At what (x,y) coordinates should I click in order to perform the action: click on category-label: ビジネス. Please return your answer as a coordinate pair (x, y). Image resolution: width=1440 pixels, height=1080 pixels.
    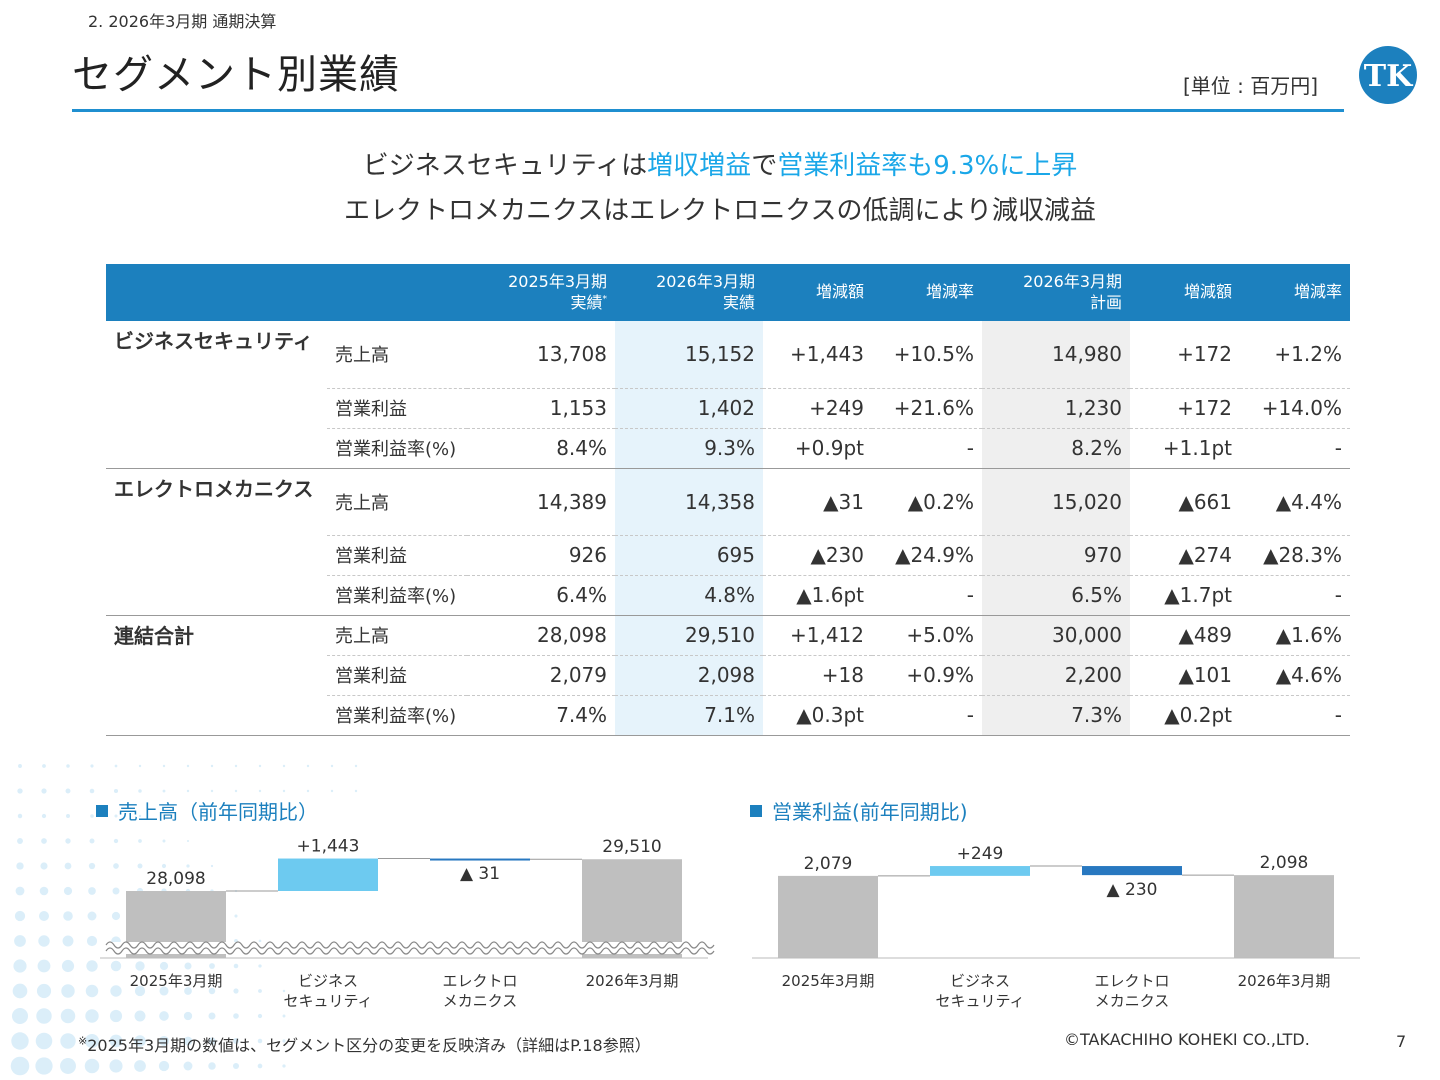
    Looking at the image, I should click on (980, 981).